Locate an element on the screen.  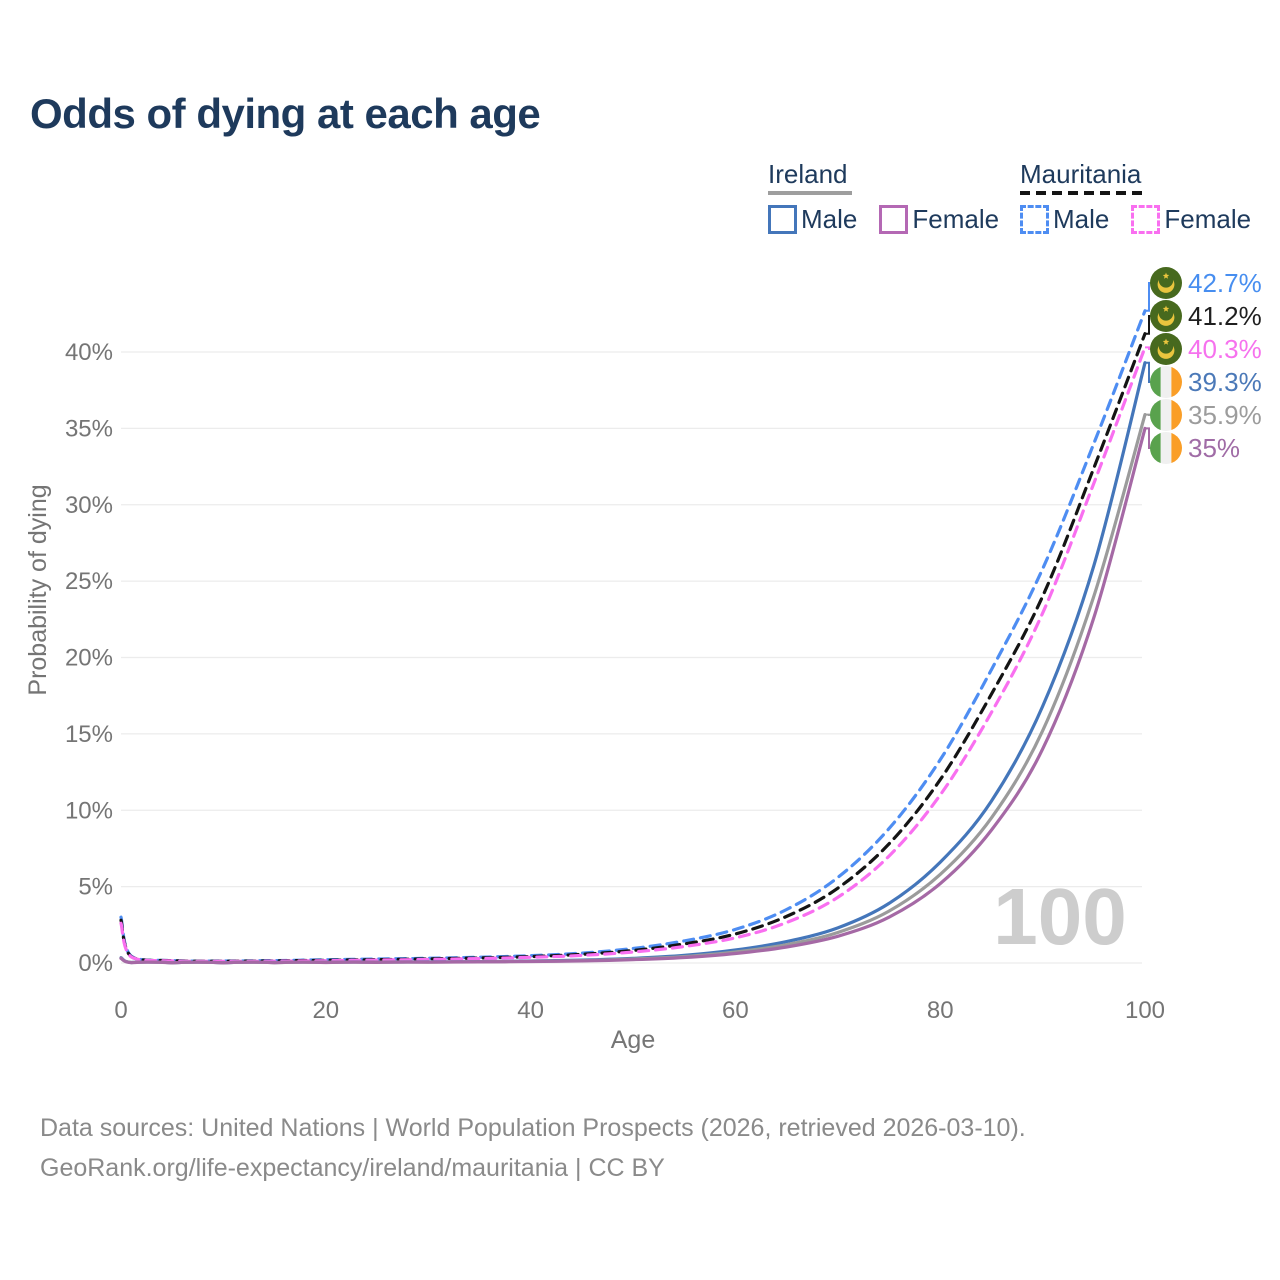
page-title: Odds of dying at each age is located at coordinates (285, 113).